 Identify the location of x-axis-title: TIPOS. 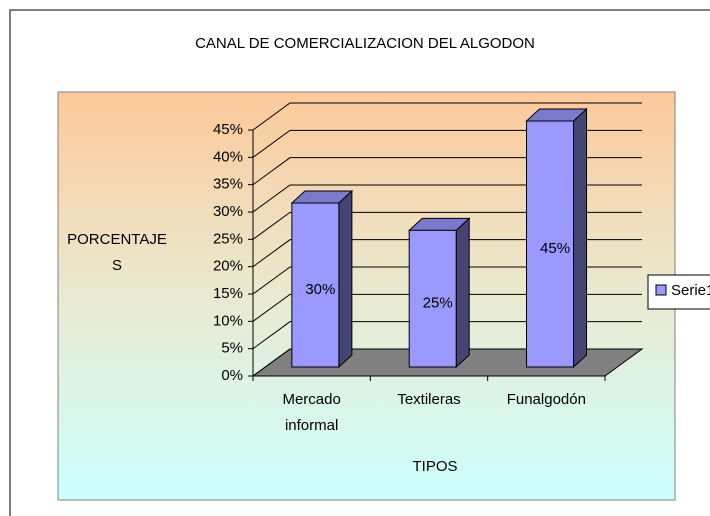
(434, 466).